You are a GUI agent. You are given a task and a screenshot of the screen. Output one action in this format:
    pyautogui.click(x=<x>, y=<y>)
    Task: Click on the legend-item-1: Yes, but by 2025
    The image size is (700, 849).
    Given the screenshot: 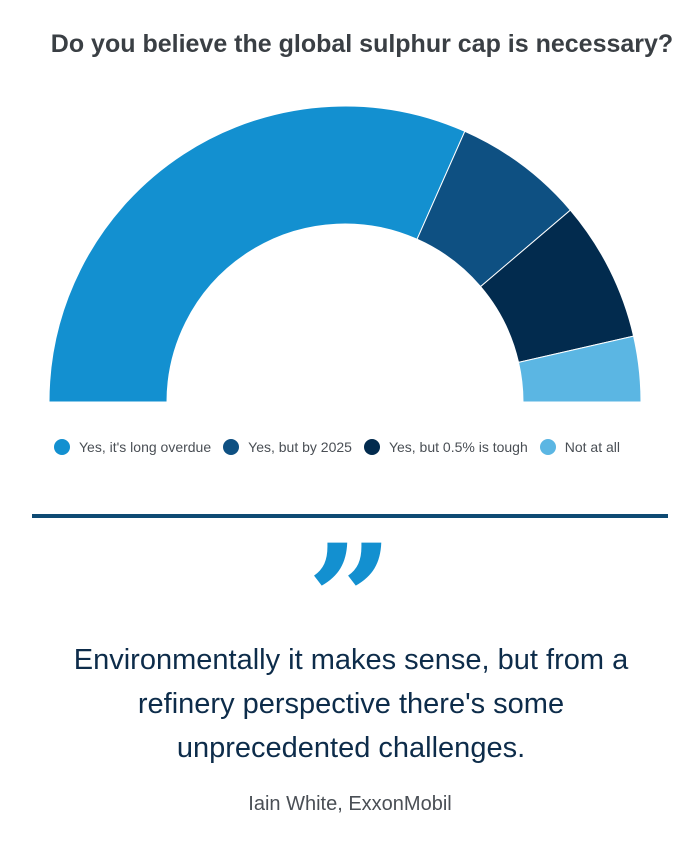 What is the action you would take?
    pyautogui.click(x=287, y=447)
    